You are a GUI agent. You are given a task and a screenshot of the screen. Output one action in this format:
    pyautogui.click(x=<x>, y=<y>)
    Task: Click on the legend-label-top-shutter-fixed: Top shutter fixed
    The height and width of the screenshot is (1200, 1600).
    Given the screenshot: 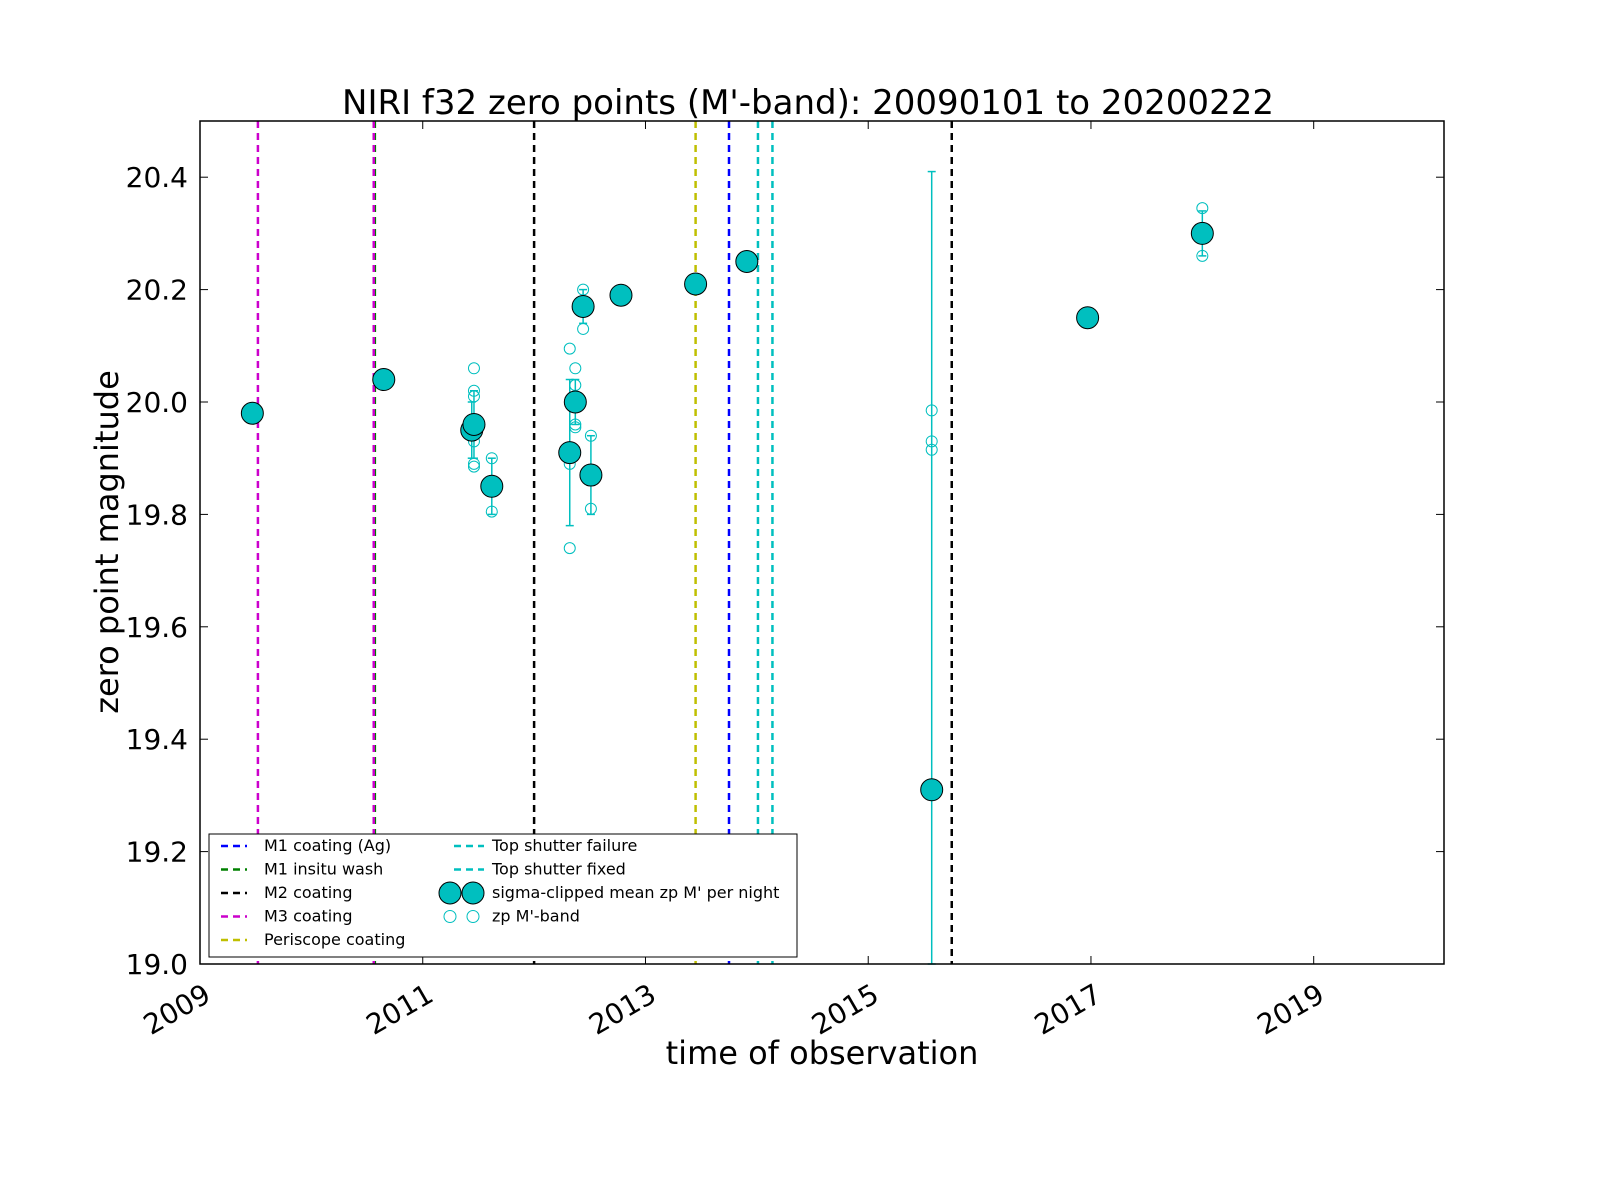 What is the action you would take?
    pyautogui.click(x=558, y=869)
    